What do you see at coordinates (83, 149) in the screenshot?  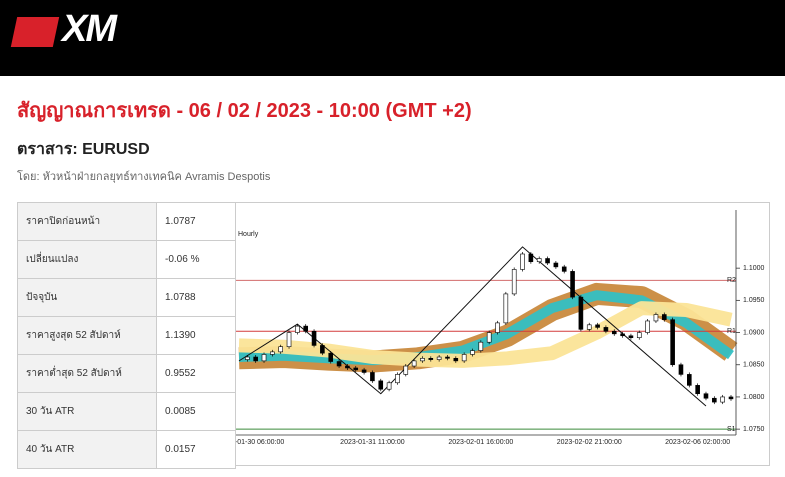 I see `instrument: ตราสาร: EURUSD` at bounding box center [83, 149].